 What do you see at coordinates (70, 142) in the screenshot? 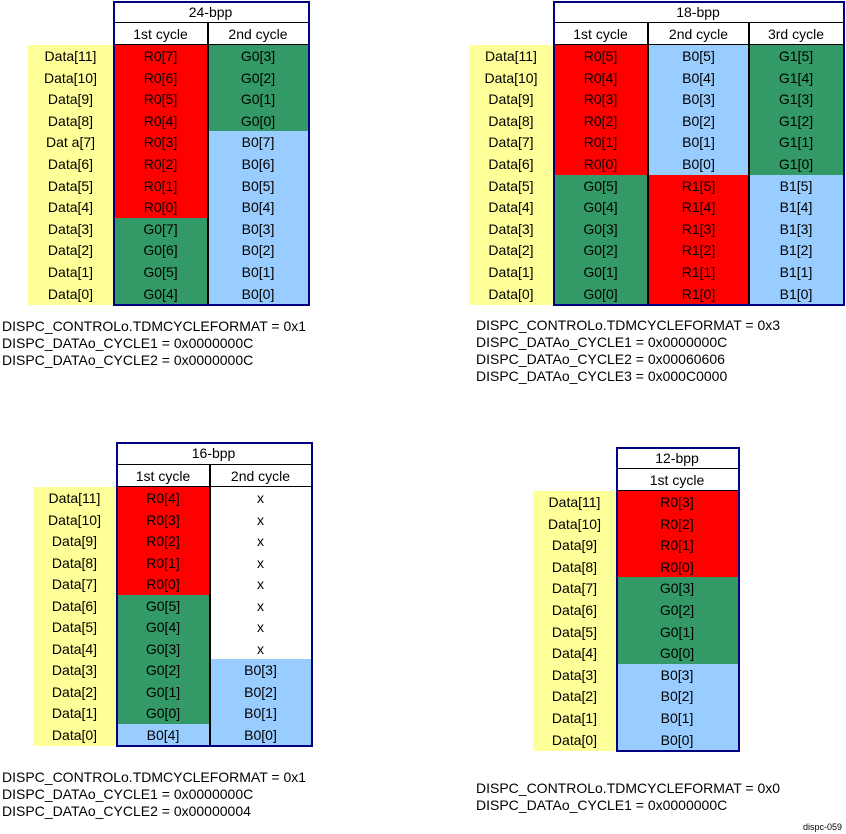
I see `row-label: Dat a[7]` at bounding box center [70, 142].